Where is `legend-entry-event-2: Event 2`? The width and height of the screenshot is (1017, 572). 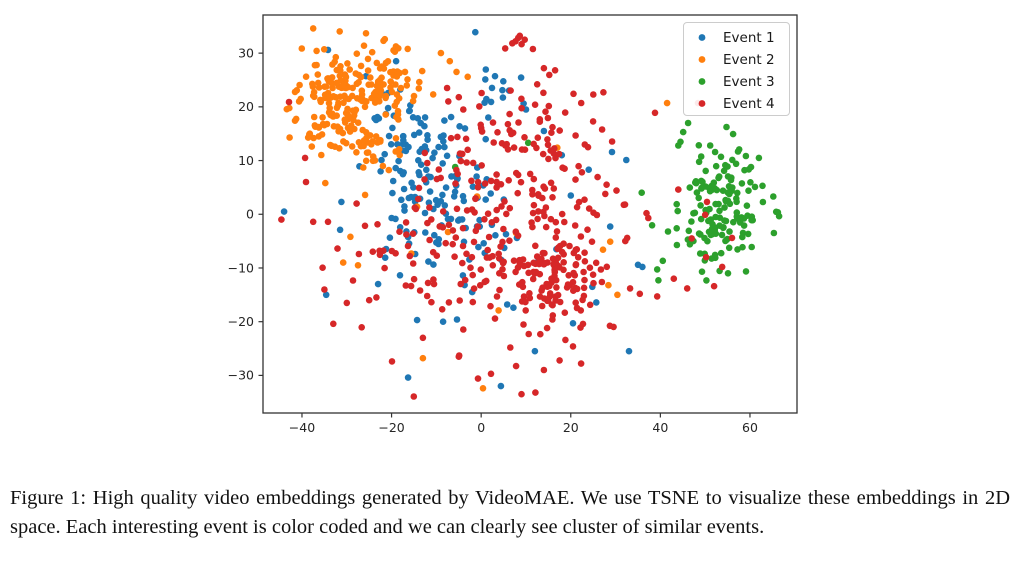 legend-entry-event-2: Event 2 is located at coordinates (736, 60).